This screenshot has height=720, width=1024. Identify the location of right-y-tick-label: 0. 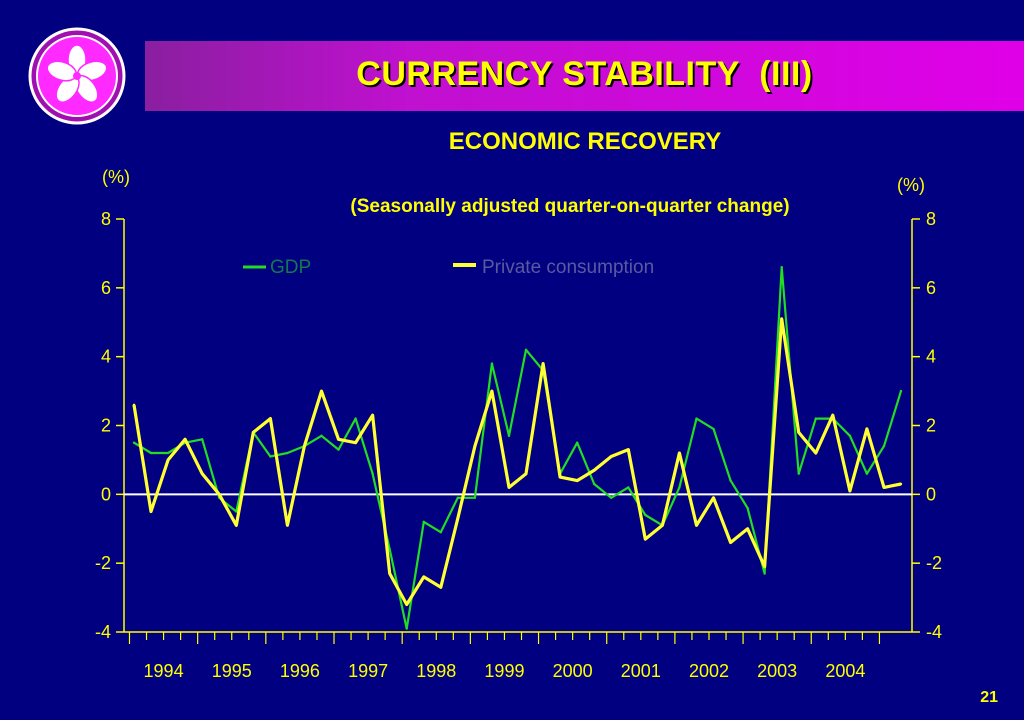
(931, 494).